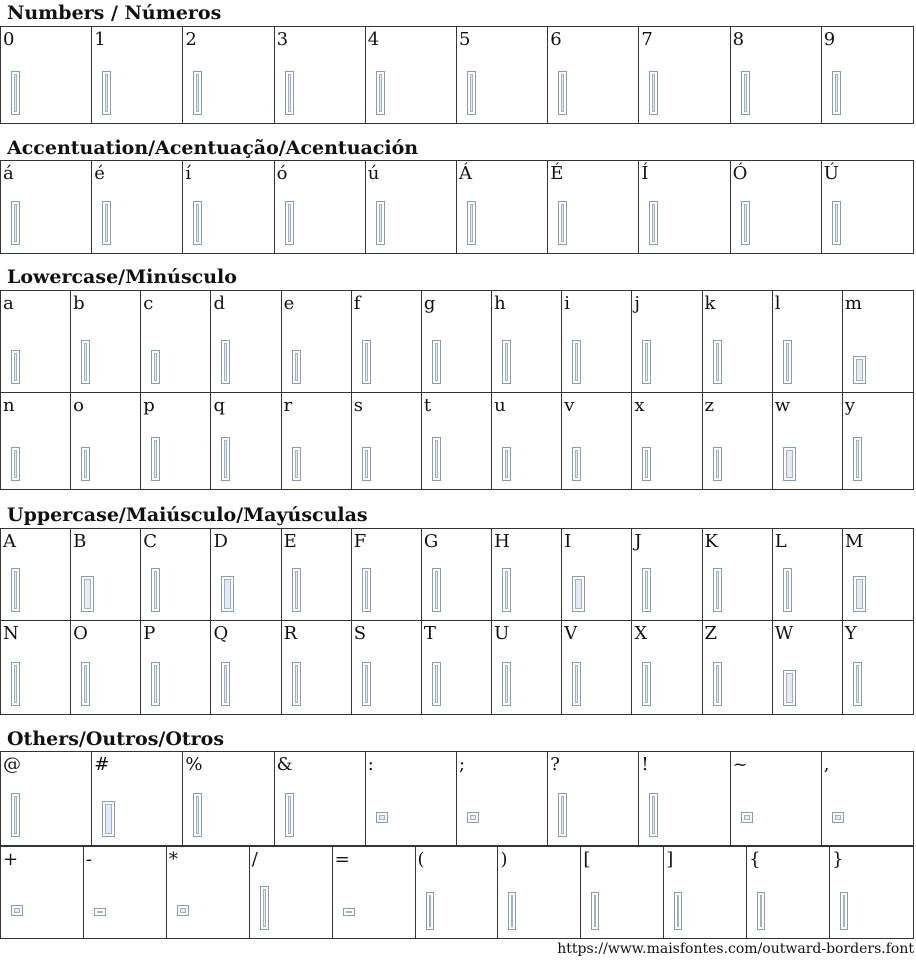  What do you see at coordinates (374, 892) in the screenshot?
I see `glyph-cell: =` at bounding box center [374, 892].